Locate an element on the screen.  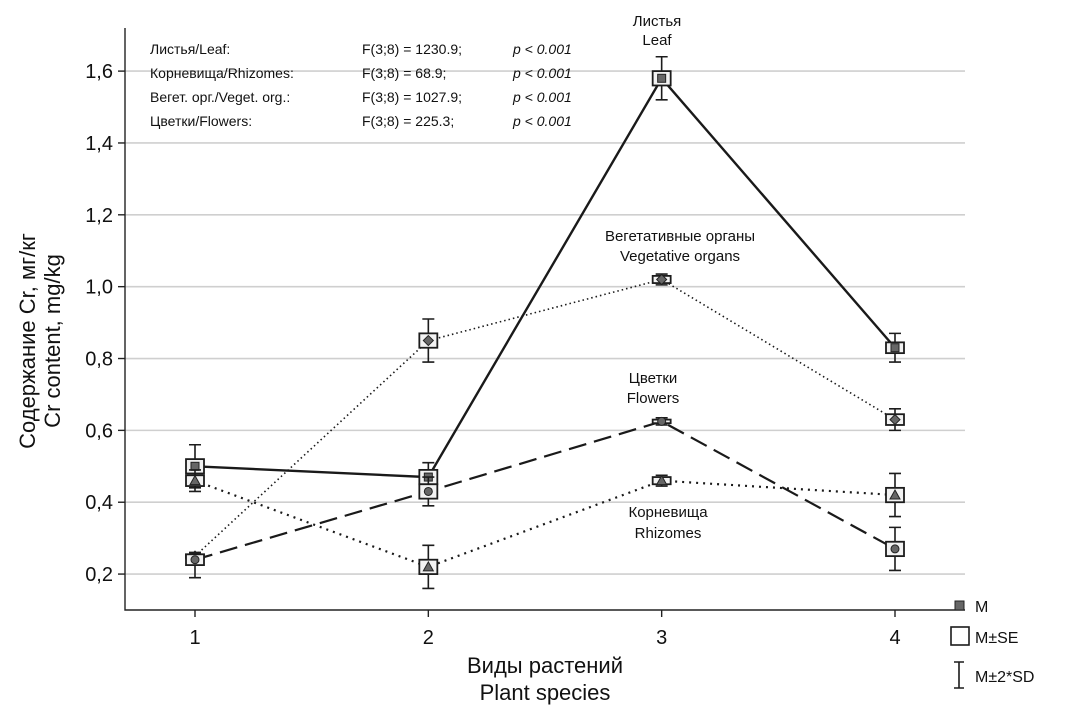
series-line-flowers is located at coordinates (545, 490).